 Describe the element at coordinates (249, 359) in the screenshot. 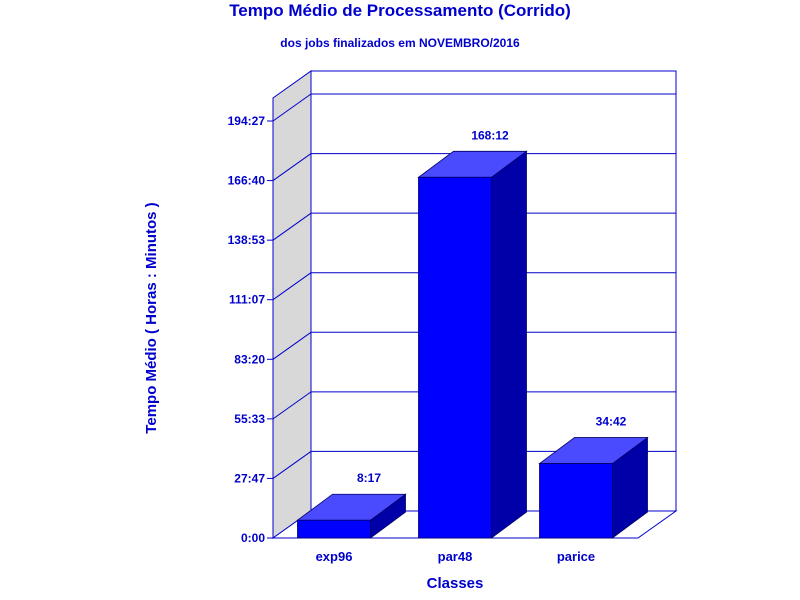

I see `y-tick-label: 83:20` at that location.